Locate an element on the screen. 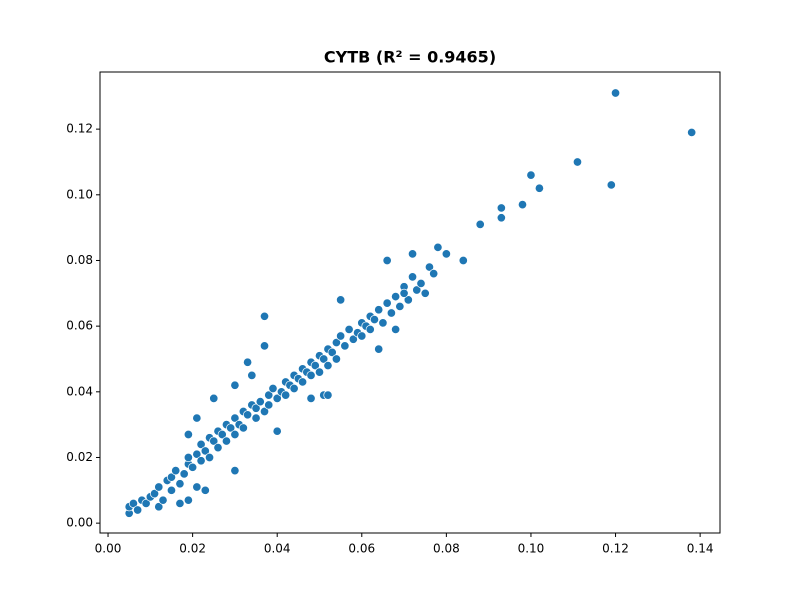 This screenshot has height=600, width=800. x-tick-label: 0.12 is located at coordinates (615, 549).